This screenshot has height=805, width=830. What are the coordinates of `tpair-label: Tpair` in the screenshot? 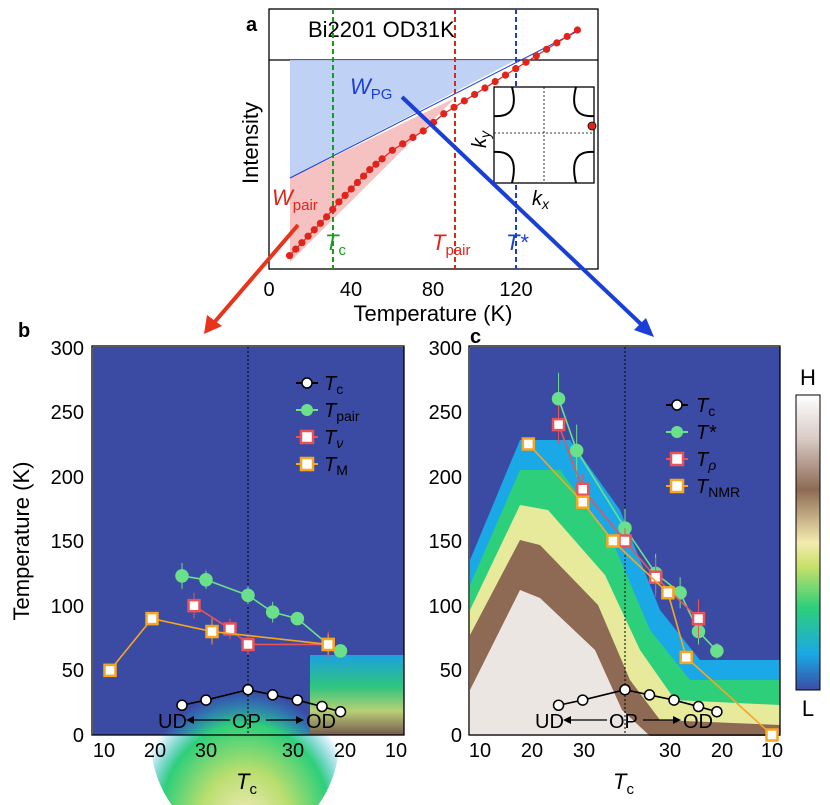 It's located at (451, 244).